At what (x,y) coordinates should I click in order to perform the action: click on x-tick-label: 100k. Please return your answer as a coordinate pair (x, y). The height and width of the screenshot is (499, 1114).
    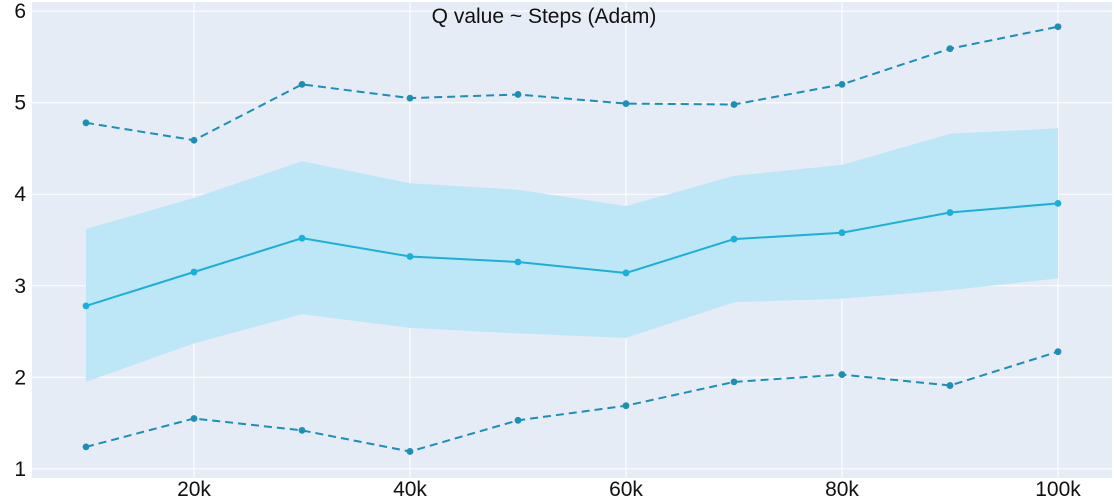
    Looking at the image, I should click on (1058, 488).